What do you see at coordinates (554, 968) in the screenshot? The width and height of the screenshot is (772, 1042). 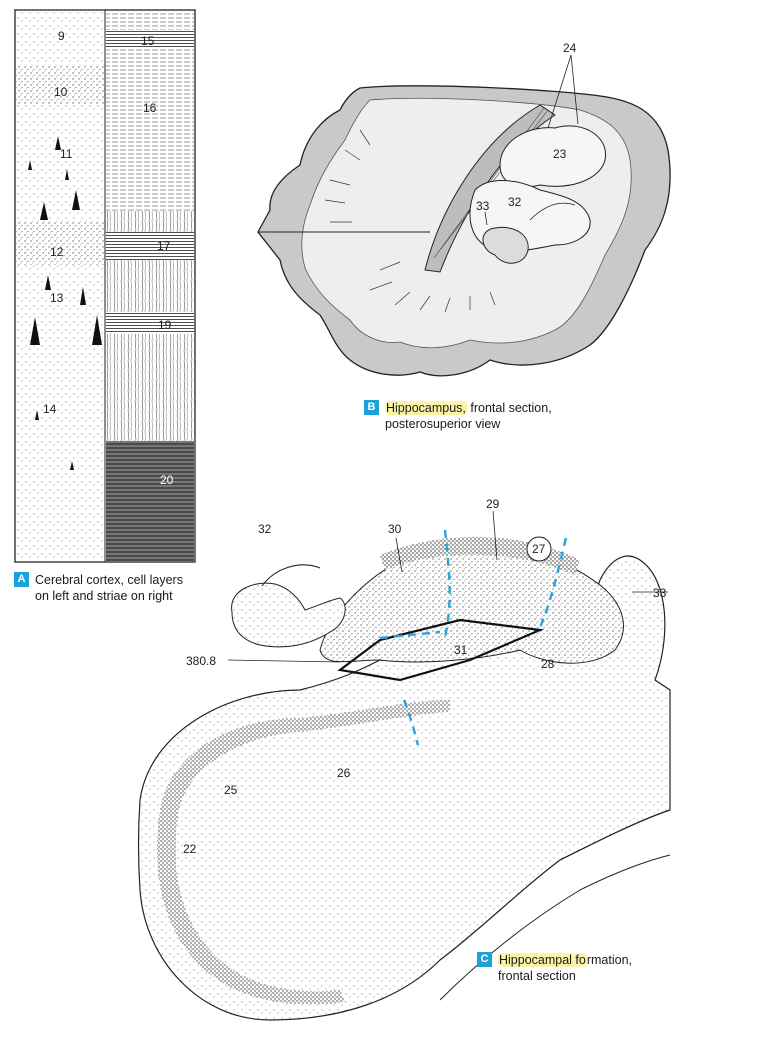 I see `caption-c: C Hippocampal formation, frontal section` at bounding box center [554, 968].